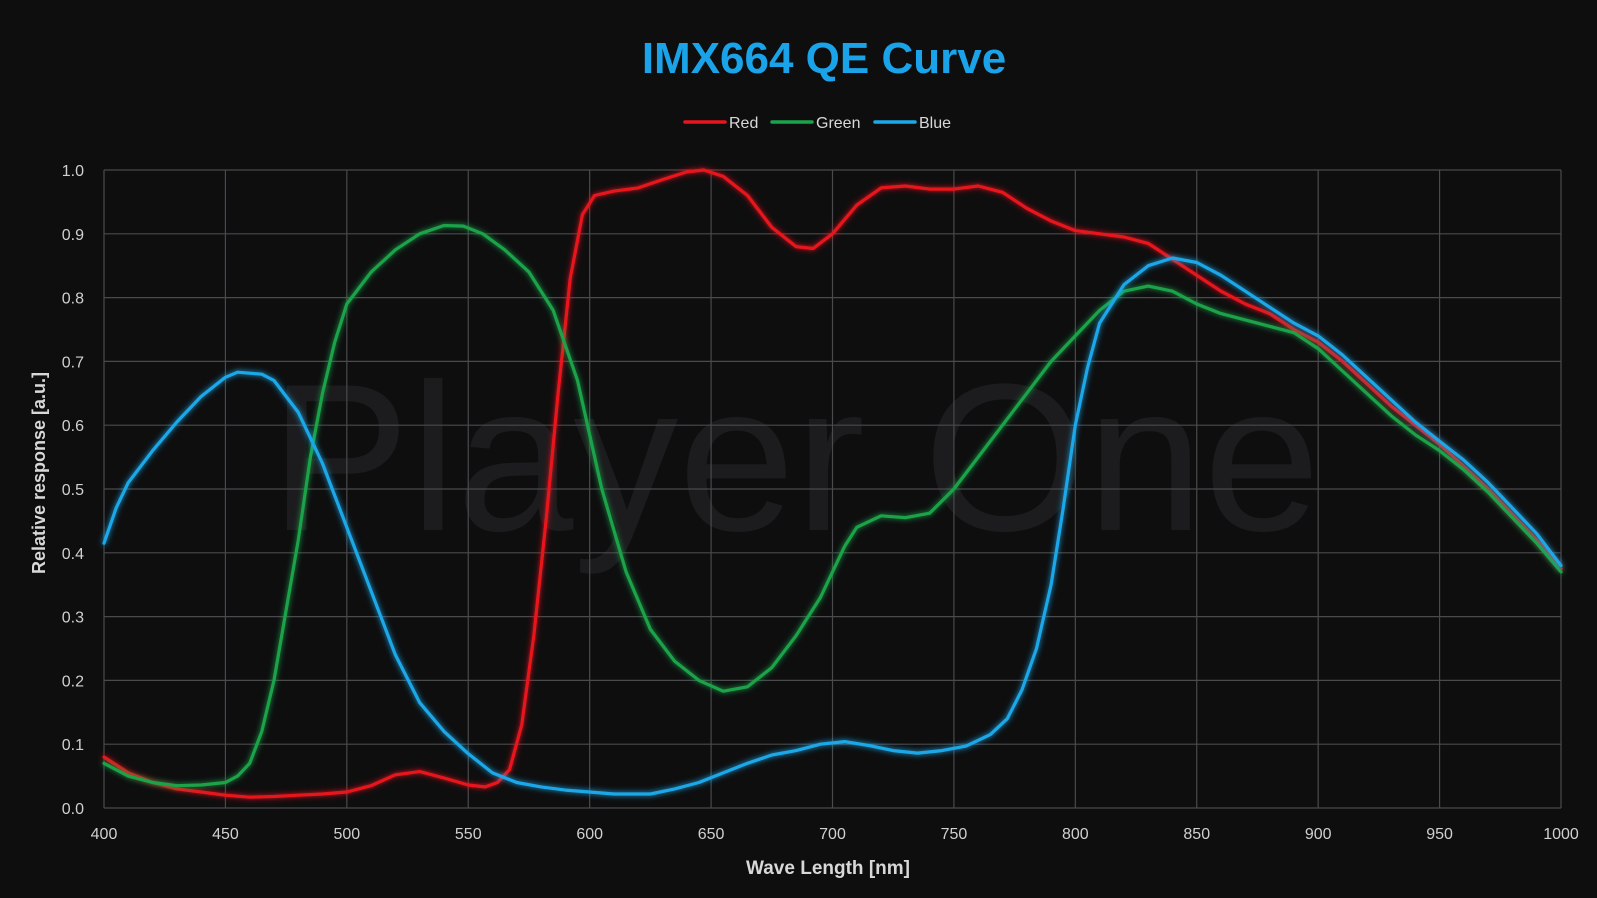  What do you see at coordinates (73, 171) in the screenshot?
I see `y-tick-label: 1.0` at bounding box center [73, 171].